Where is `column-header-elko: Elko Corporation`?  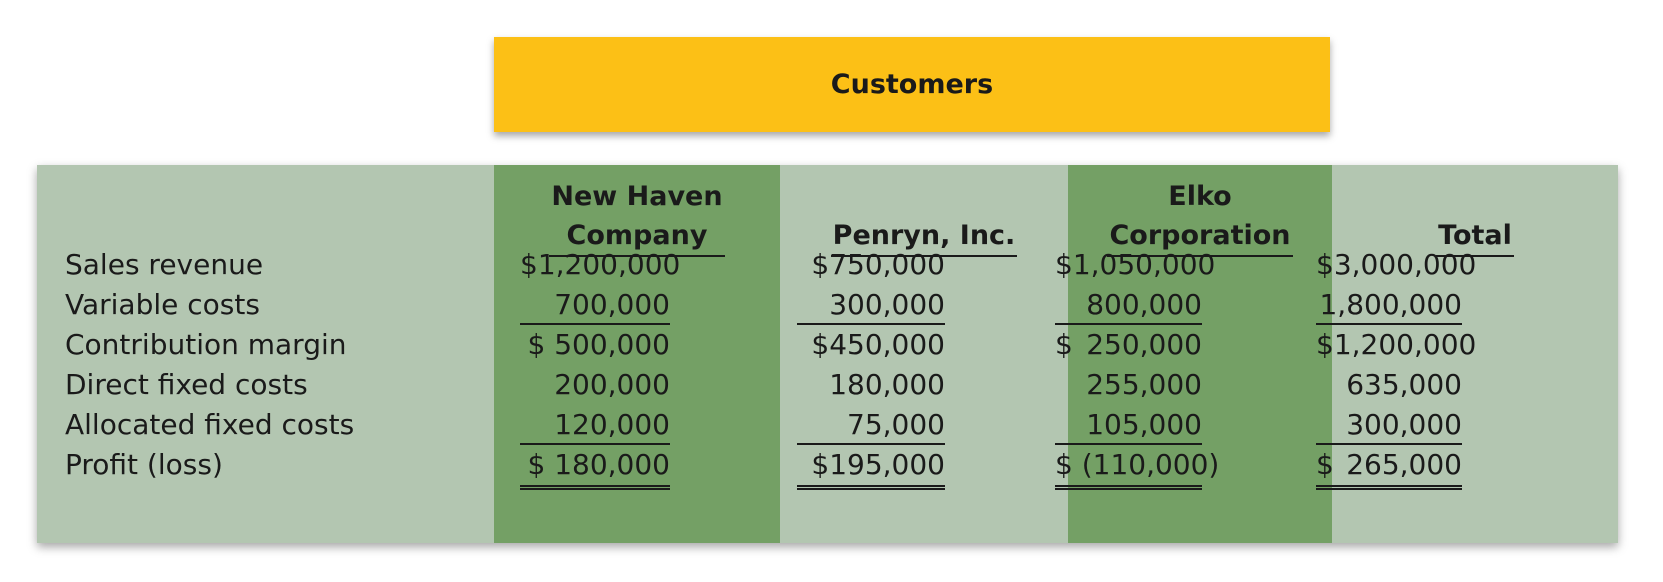 column-header-elko: Elko Corporation is located at coordinates (1200, 217).